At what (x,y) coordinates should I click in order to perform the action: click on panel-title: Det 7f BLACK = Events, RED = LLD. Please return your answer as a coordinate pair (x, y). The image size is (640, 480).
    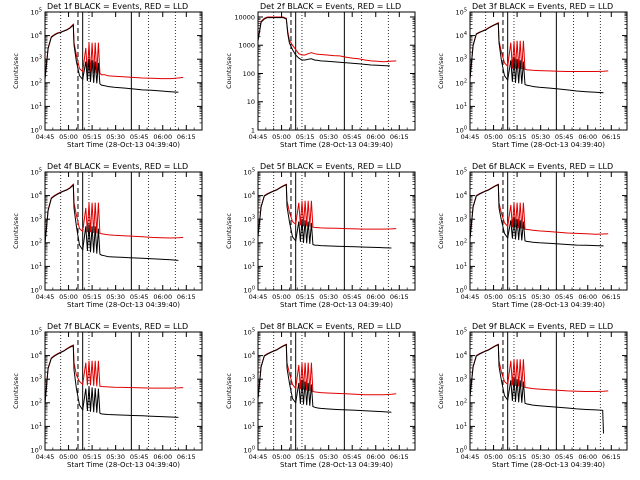
    Looking at the image, I should click on (117, 326).